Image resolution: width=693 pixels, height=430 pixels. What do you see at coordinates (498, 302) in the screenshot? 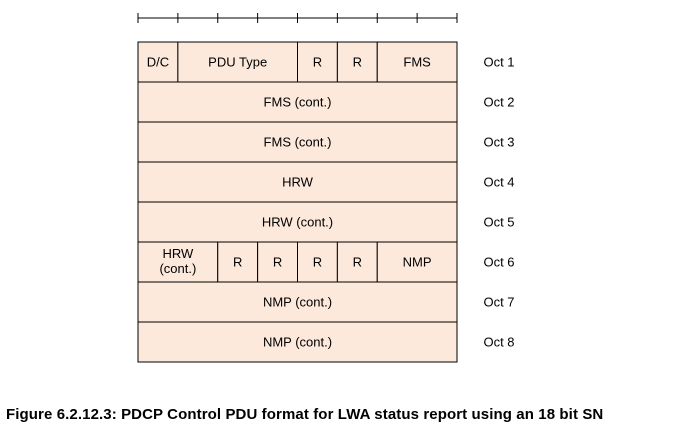
I see `octet-label: Oct 7` at bounding box center [498, 302].